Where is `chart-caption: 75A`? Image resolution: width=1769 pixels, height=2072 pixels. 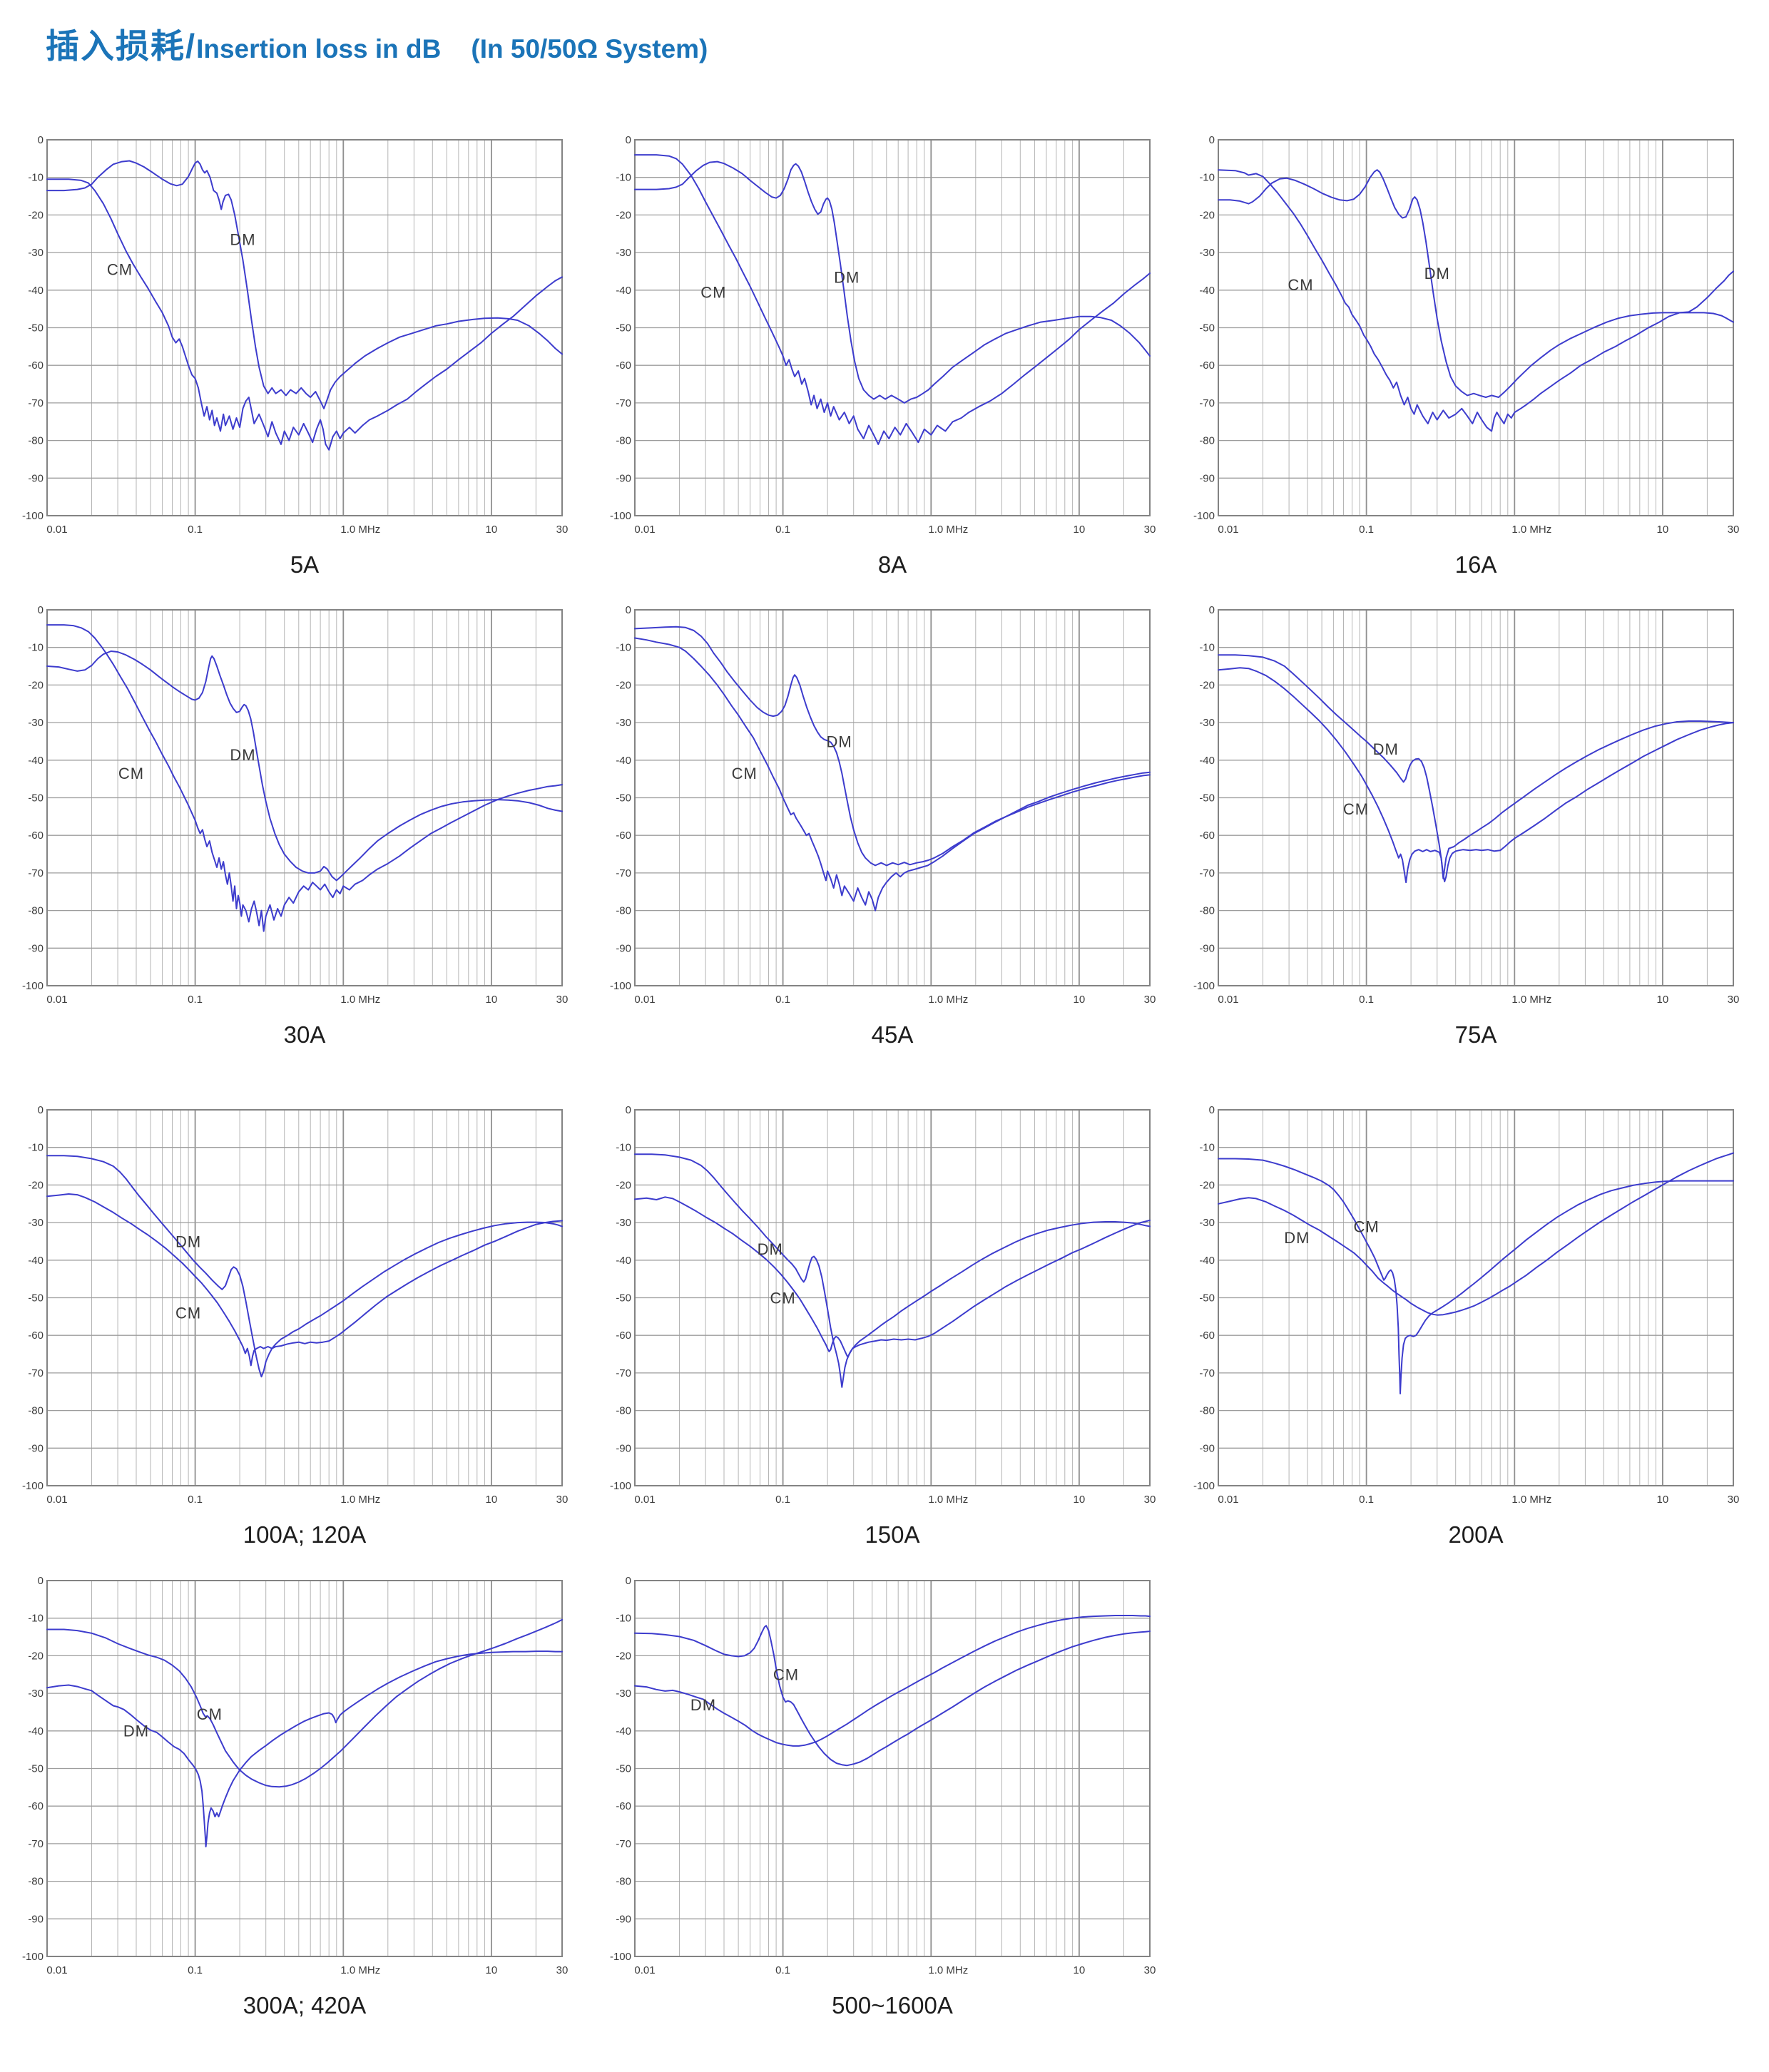 chart-caption: 75A is located at coordinates (1475, 1034).